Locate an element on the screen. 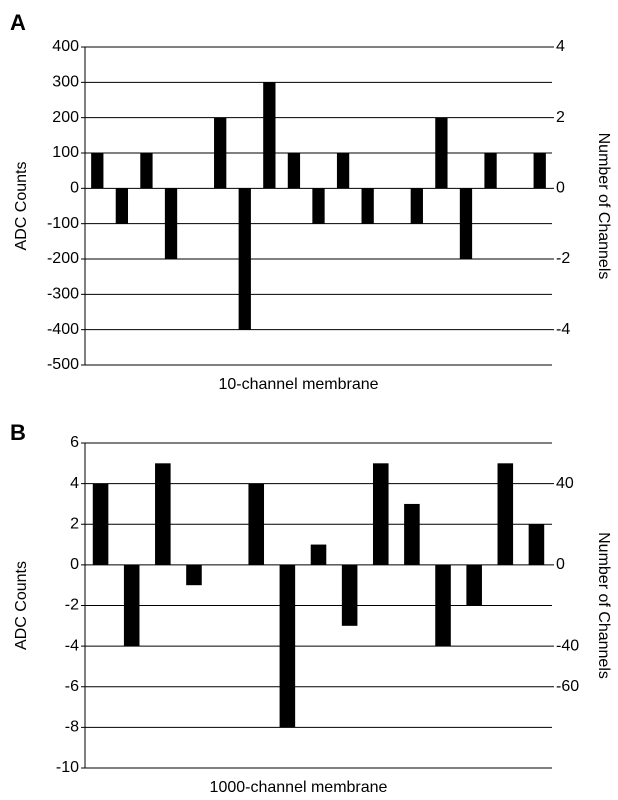 The image size is (618, 800). y2-tick-label: -60 is located at coordinates (567, 686).